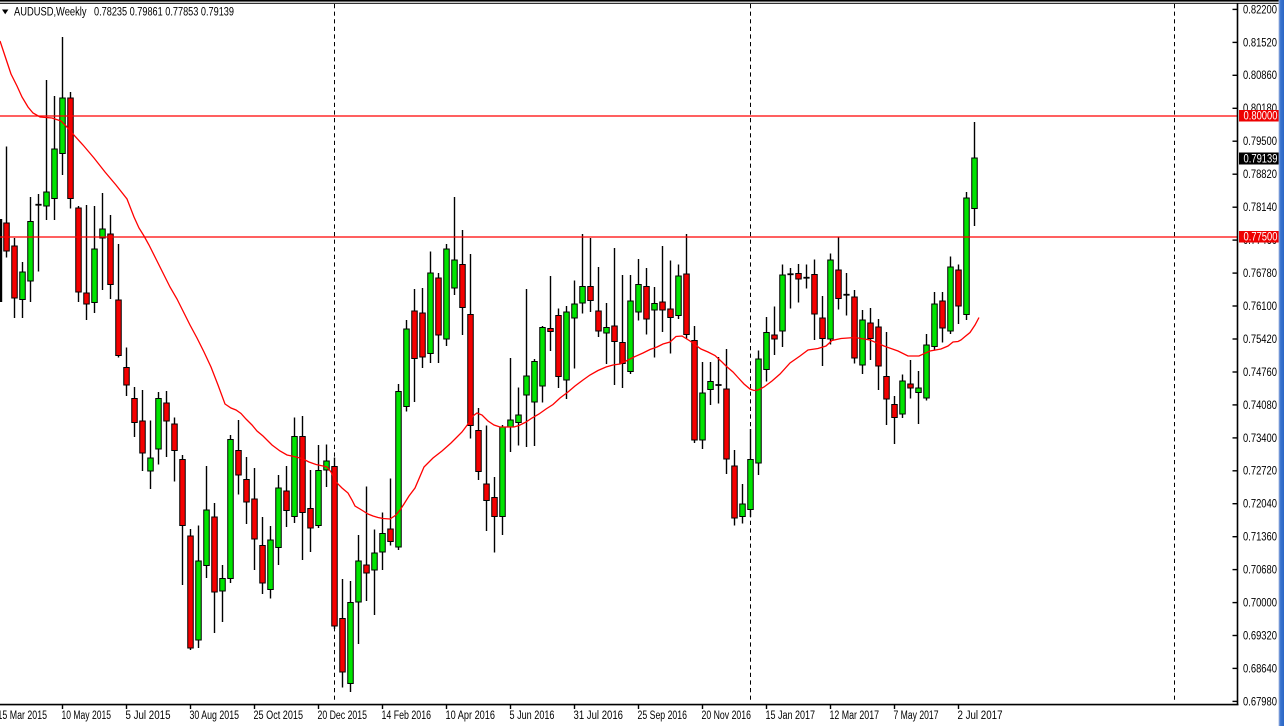 This screenshot has height=726, width=1284. Describe the element at coordinates (1260, 10) in the screenshot. I see `svg-text: 0.82200` at that location.